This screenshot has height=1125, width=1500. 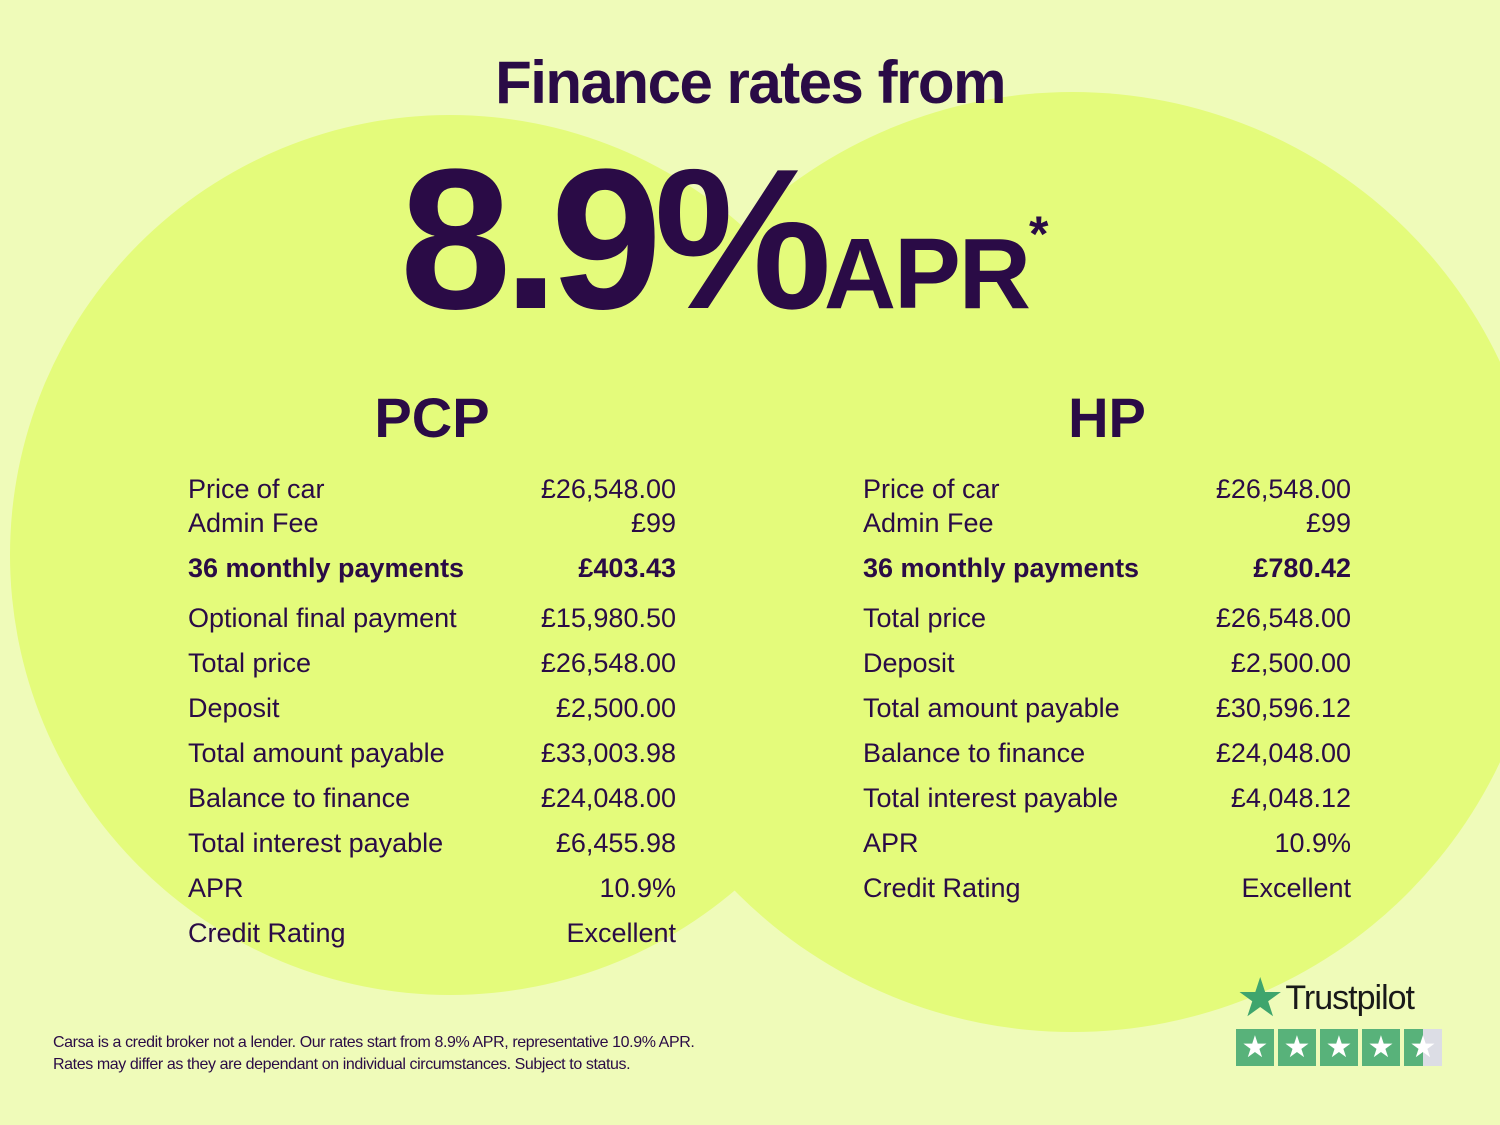 What do you see at coordinates (615, 843) in the screenshot?
I see `row-value: £6,455.98` at bounding box center [615, 843].